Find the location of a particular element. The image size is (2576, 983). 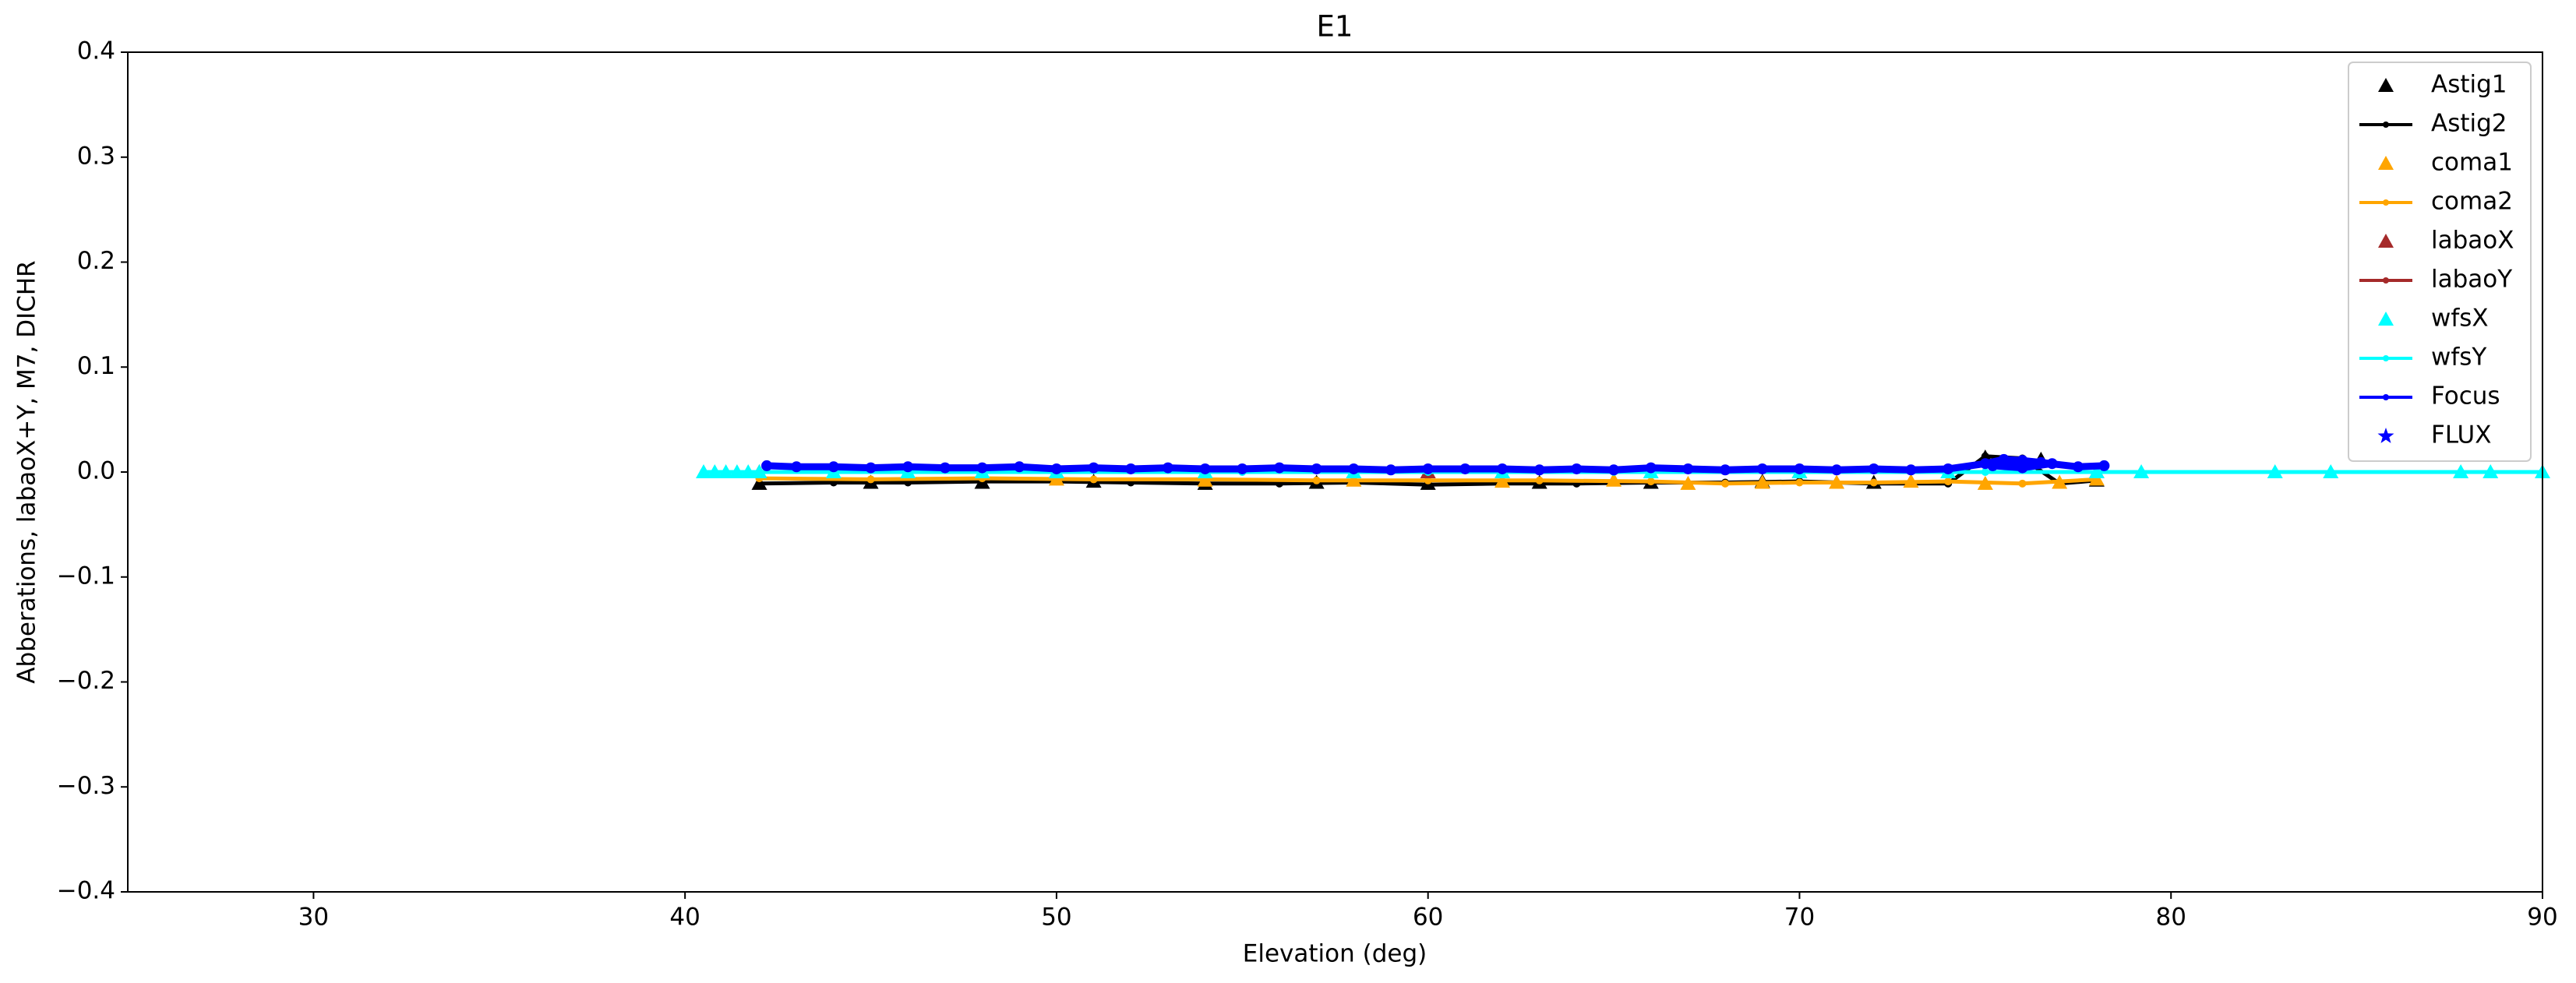

y-tick-label: 0.3 is located at coordinates (96, 156).